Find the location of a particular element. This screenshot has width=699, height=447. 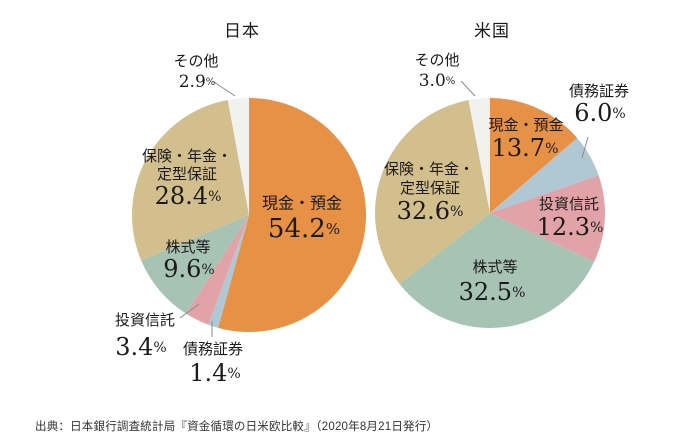

pie-japan-slice-debt_securities is located at coordinates (228, 271).